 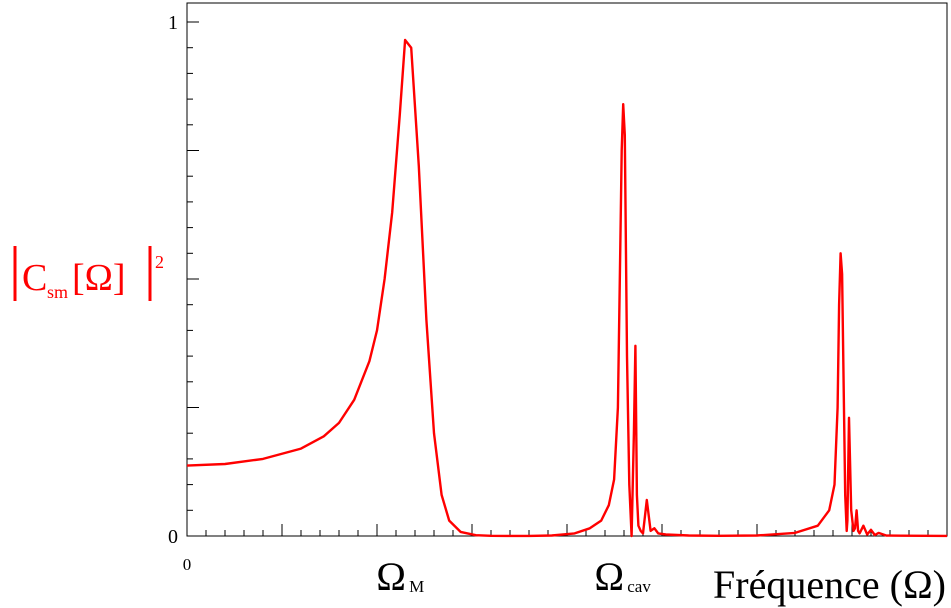 I want to click on x-axis-title: Fréquence (Ω), so click(x=829, y=584).